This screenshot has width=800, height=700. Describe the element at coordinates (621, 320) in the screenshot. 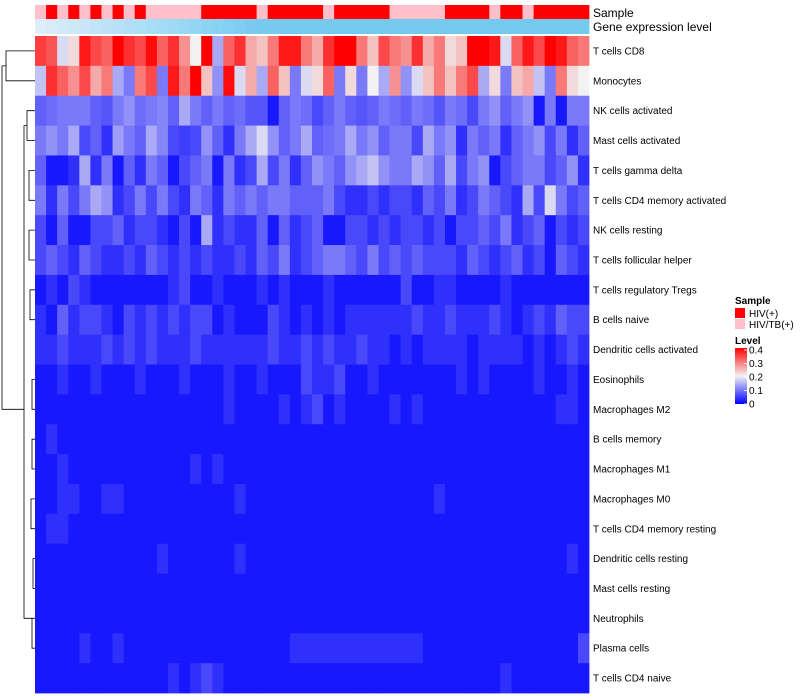

I see `row-label: B cells naive` at that location.